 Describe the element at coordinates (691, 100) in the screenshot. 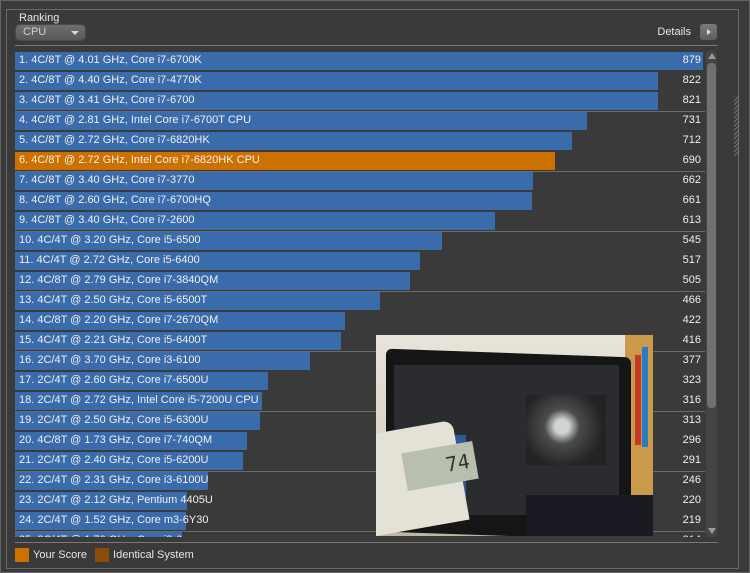

I see `ranking-row-score: 821` at that location.